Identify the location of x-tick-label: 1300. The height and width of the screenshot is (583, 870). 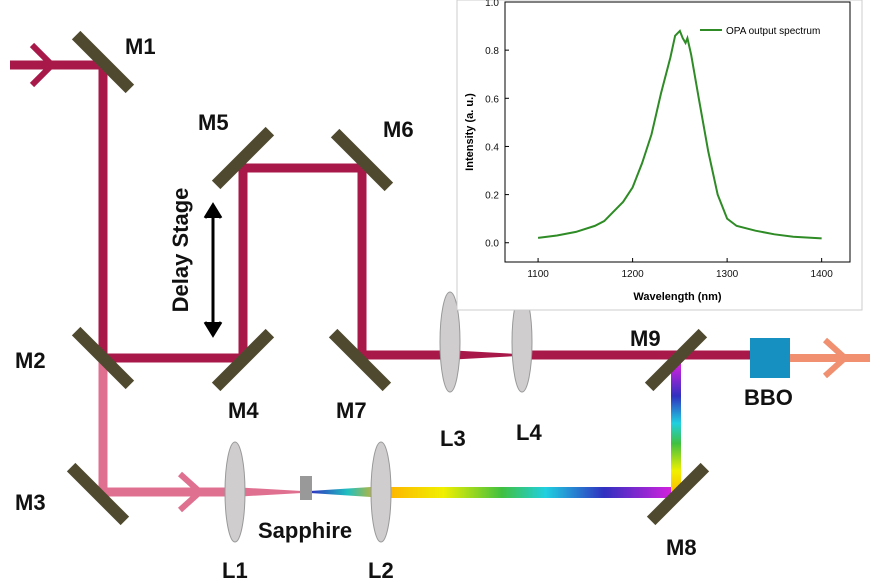
(727, 274).